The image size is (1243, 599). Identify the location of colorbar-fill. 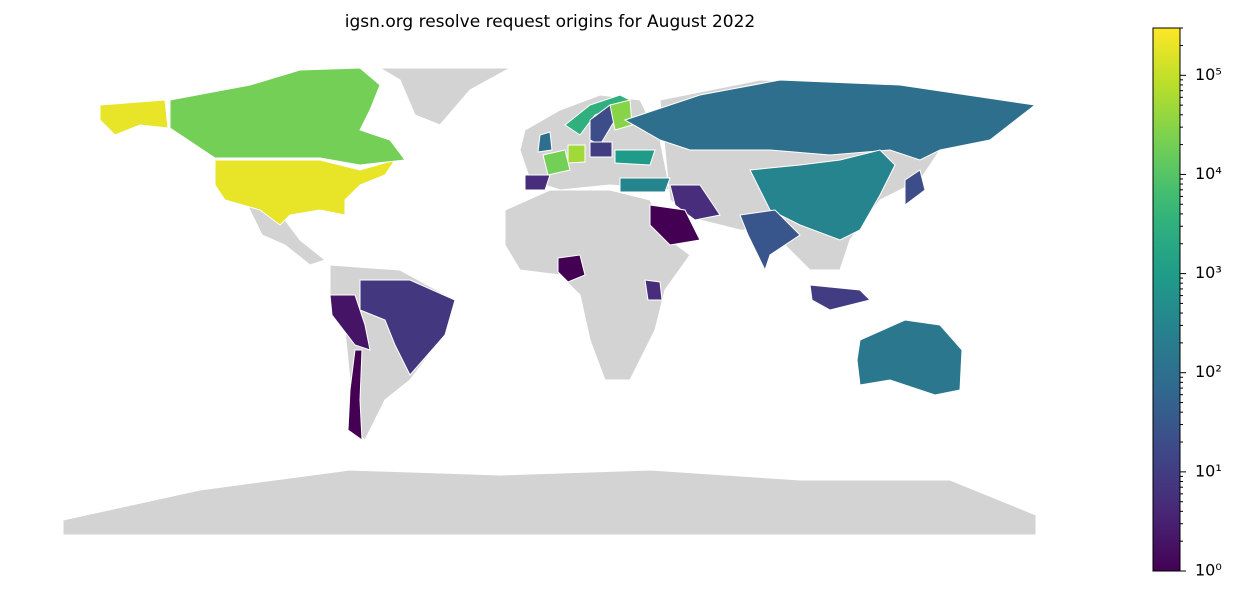
(1166, 299).